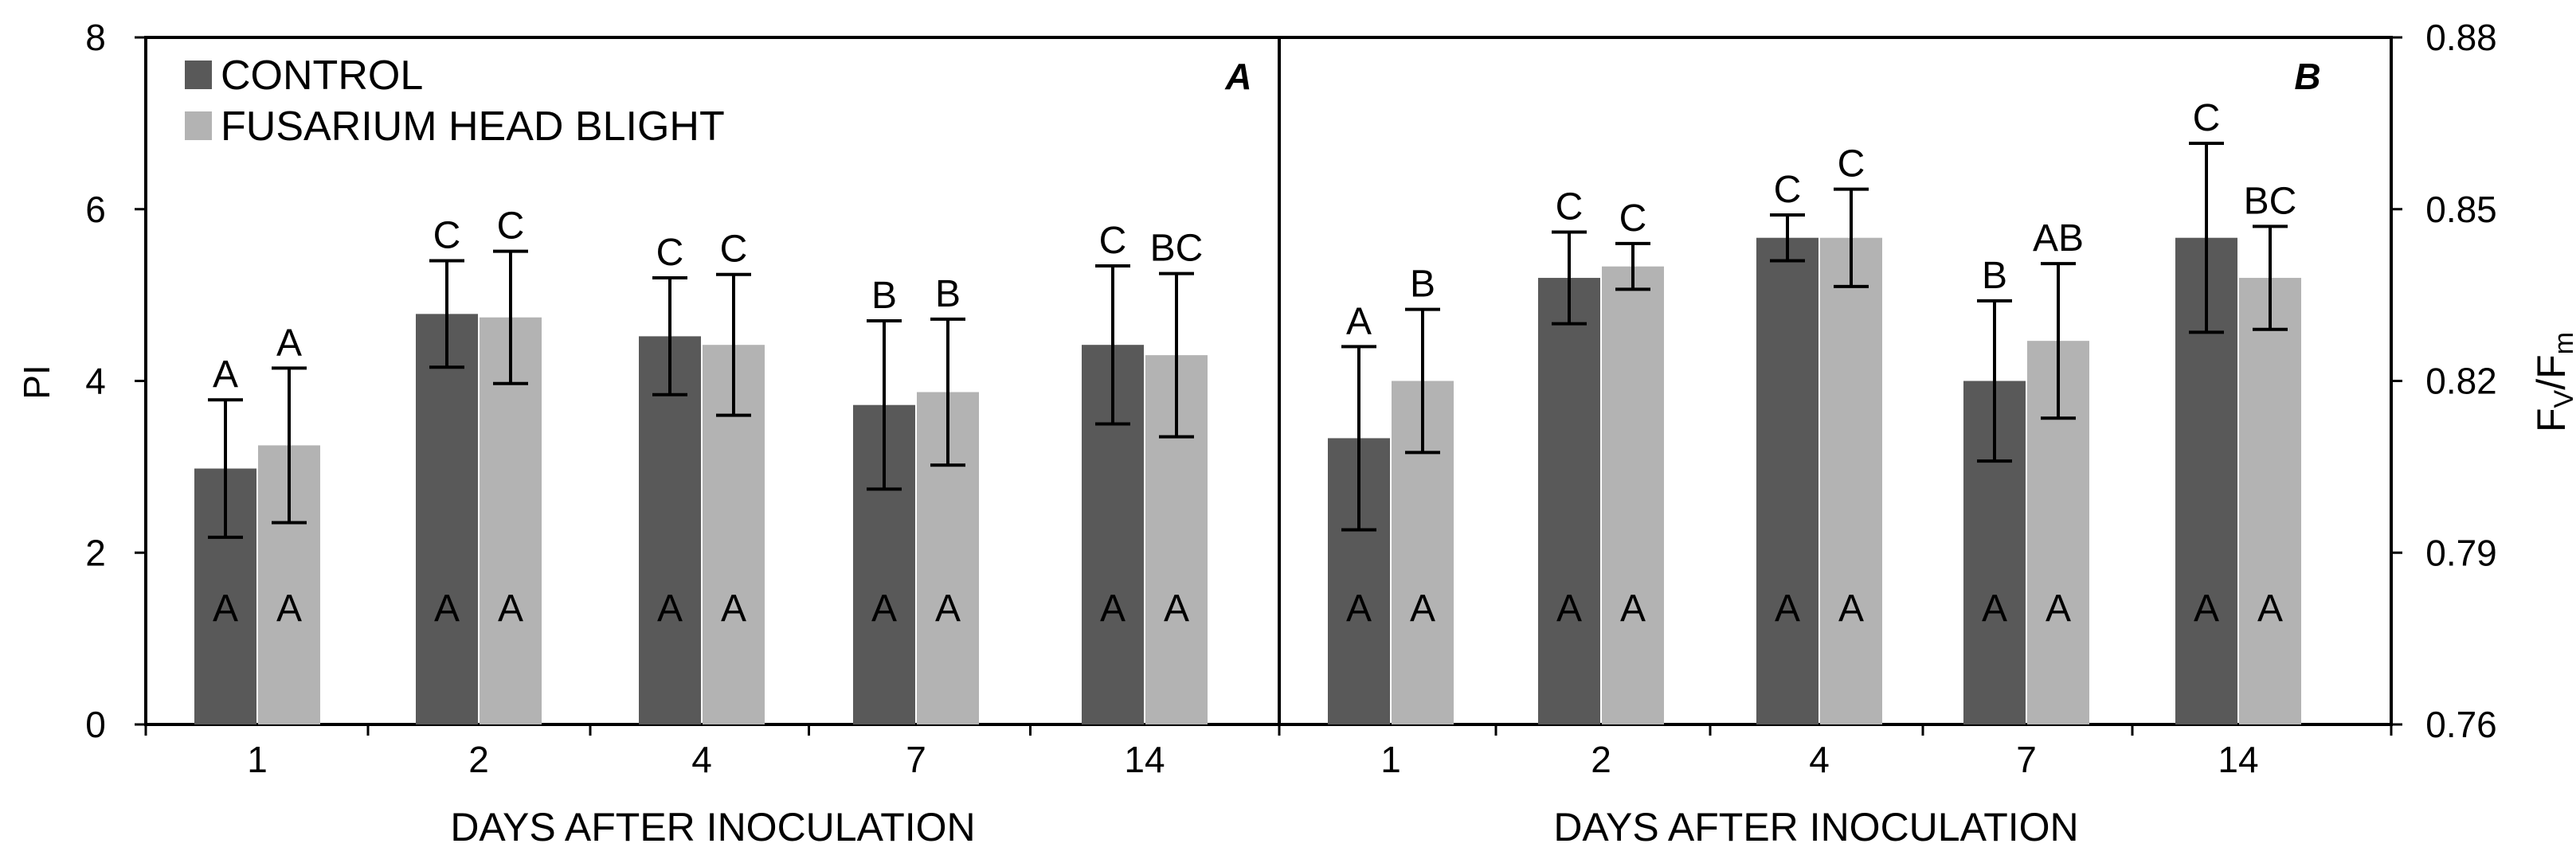 The width and height of the screenshot is (2576, 859). What do you see at coordinates (2058, 238) in the screenshot?
I see `panel-b-letter-top-fhb: AB` at bounding box center [2058, 238].